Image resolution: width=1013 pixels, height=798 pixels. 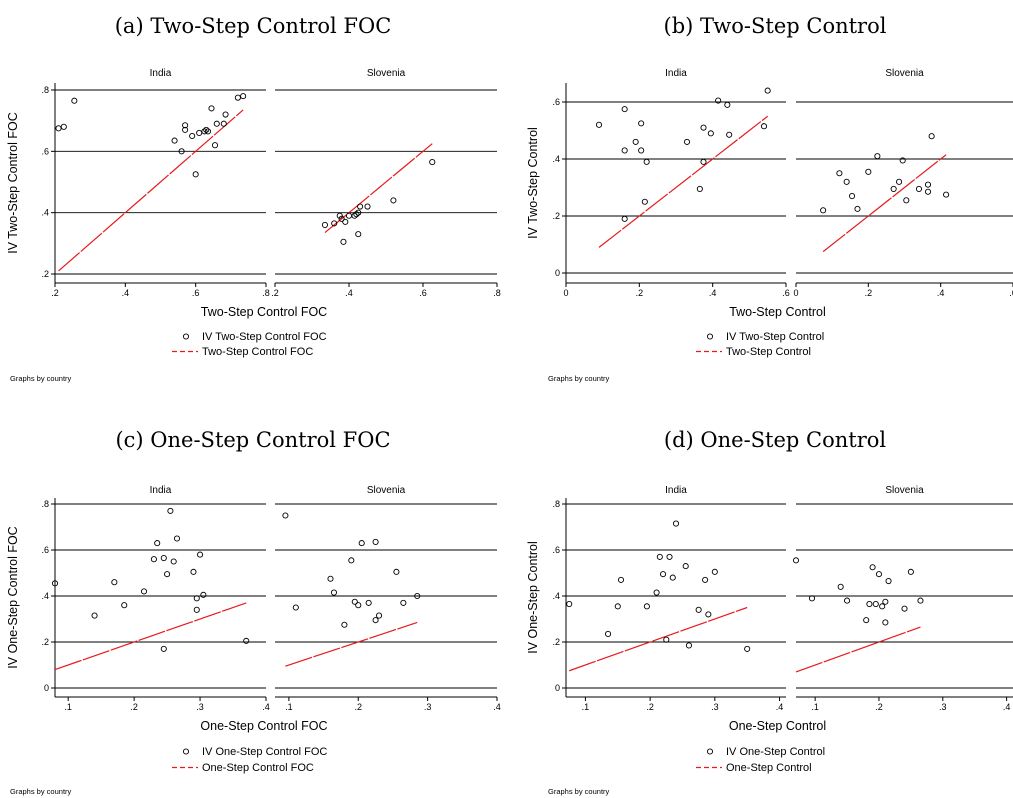 I want to click on x-axis-label: One-Step Control, so click(x=777, y=726).